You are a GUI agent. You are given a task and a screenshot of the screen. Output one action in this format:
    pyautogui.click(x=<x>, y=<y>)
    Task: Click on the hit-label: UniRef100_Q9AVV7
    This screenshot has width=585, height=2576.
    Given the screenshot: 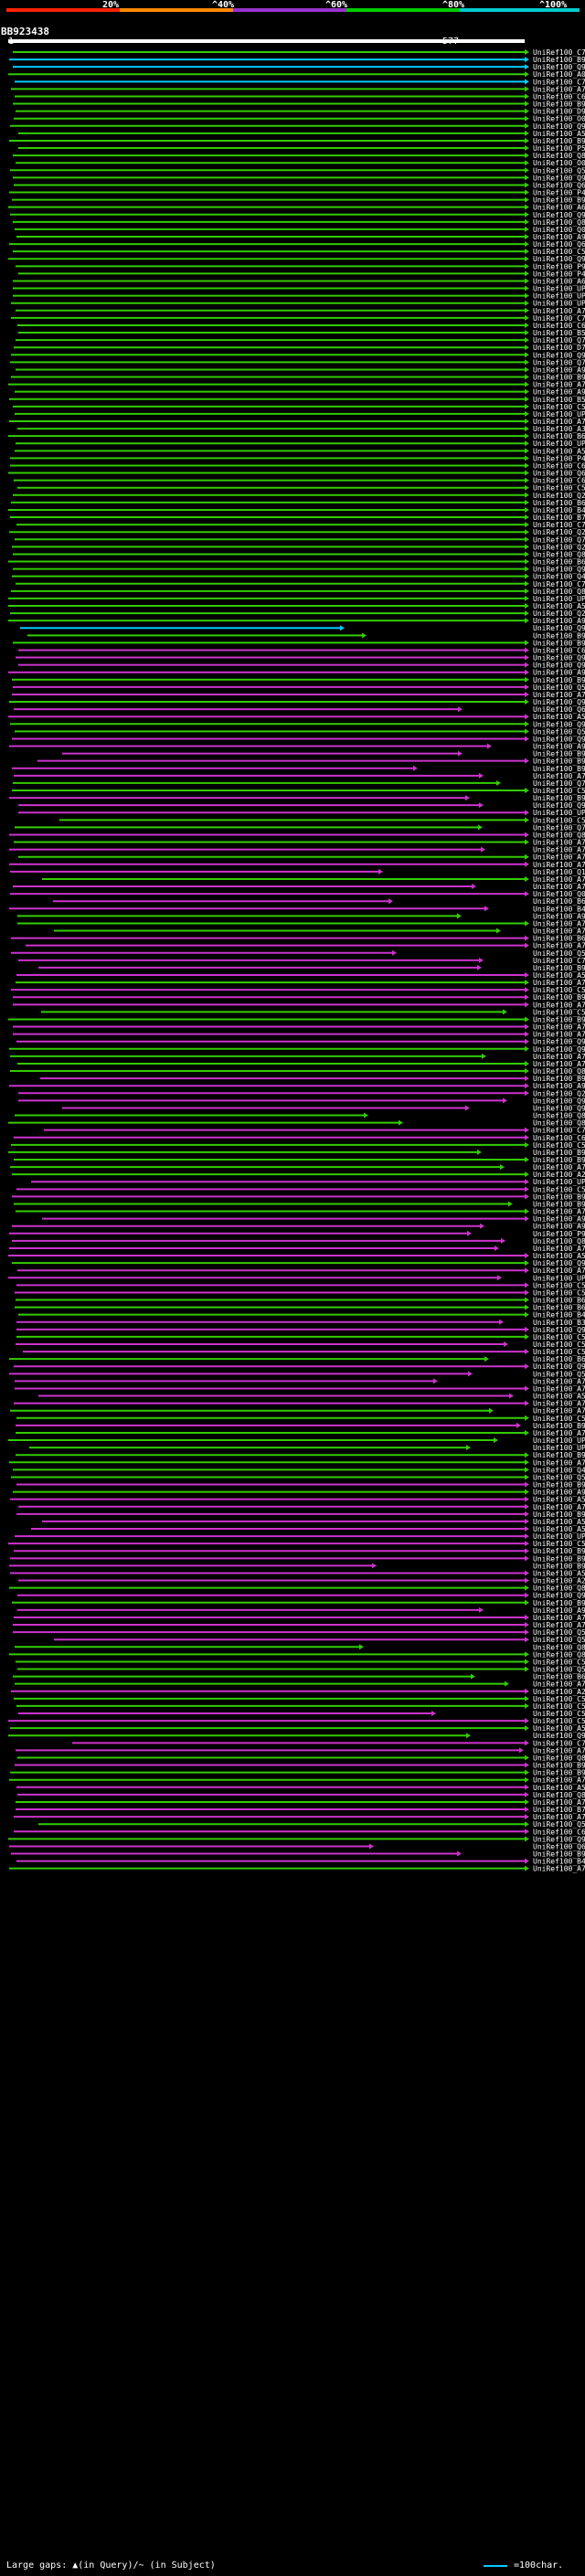 What is the action you would take?
    pyautogui.click(x=559, y=215)
    